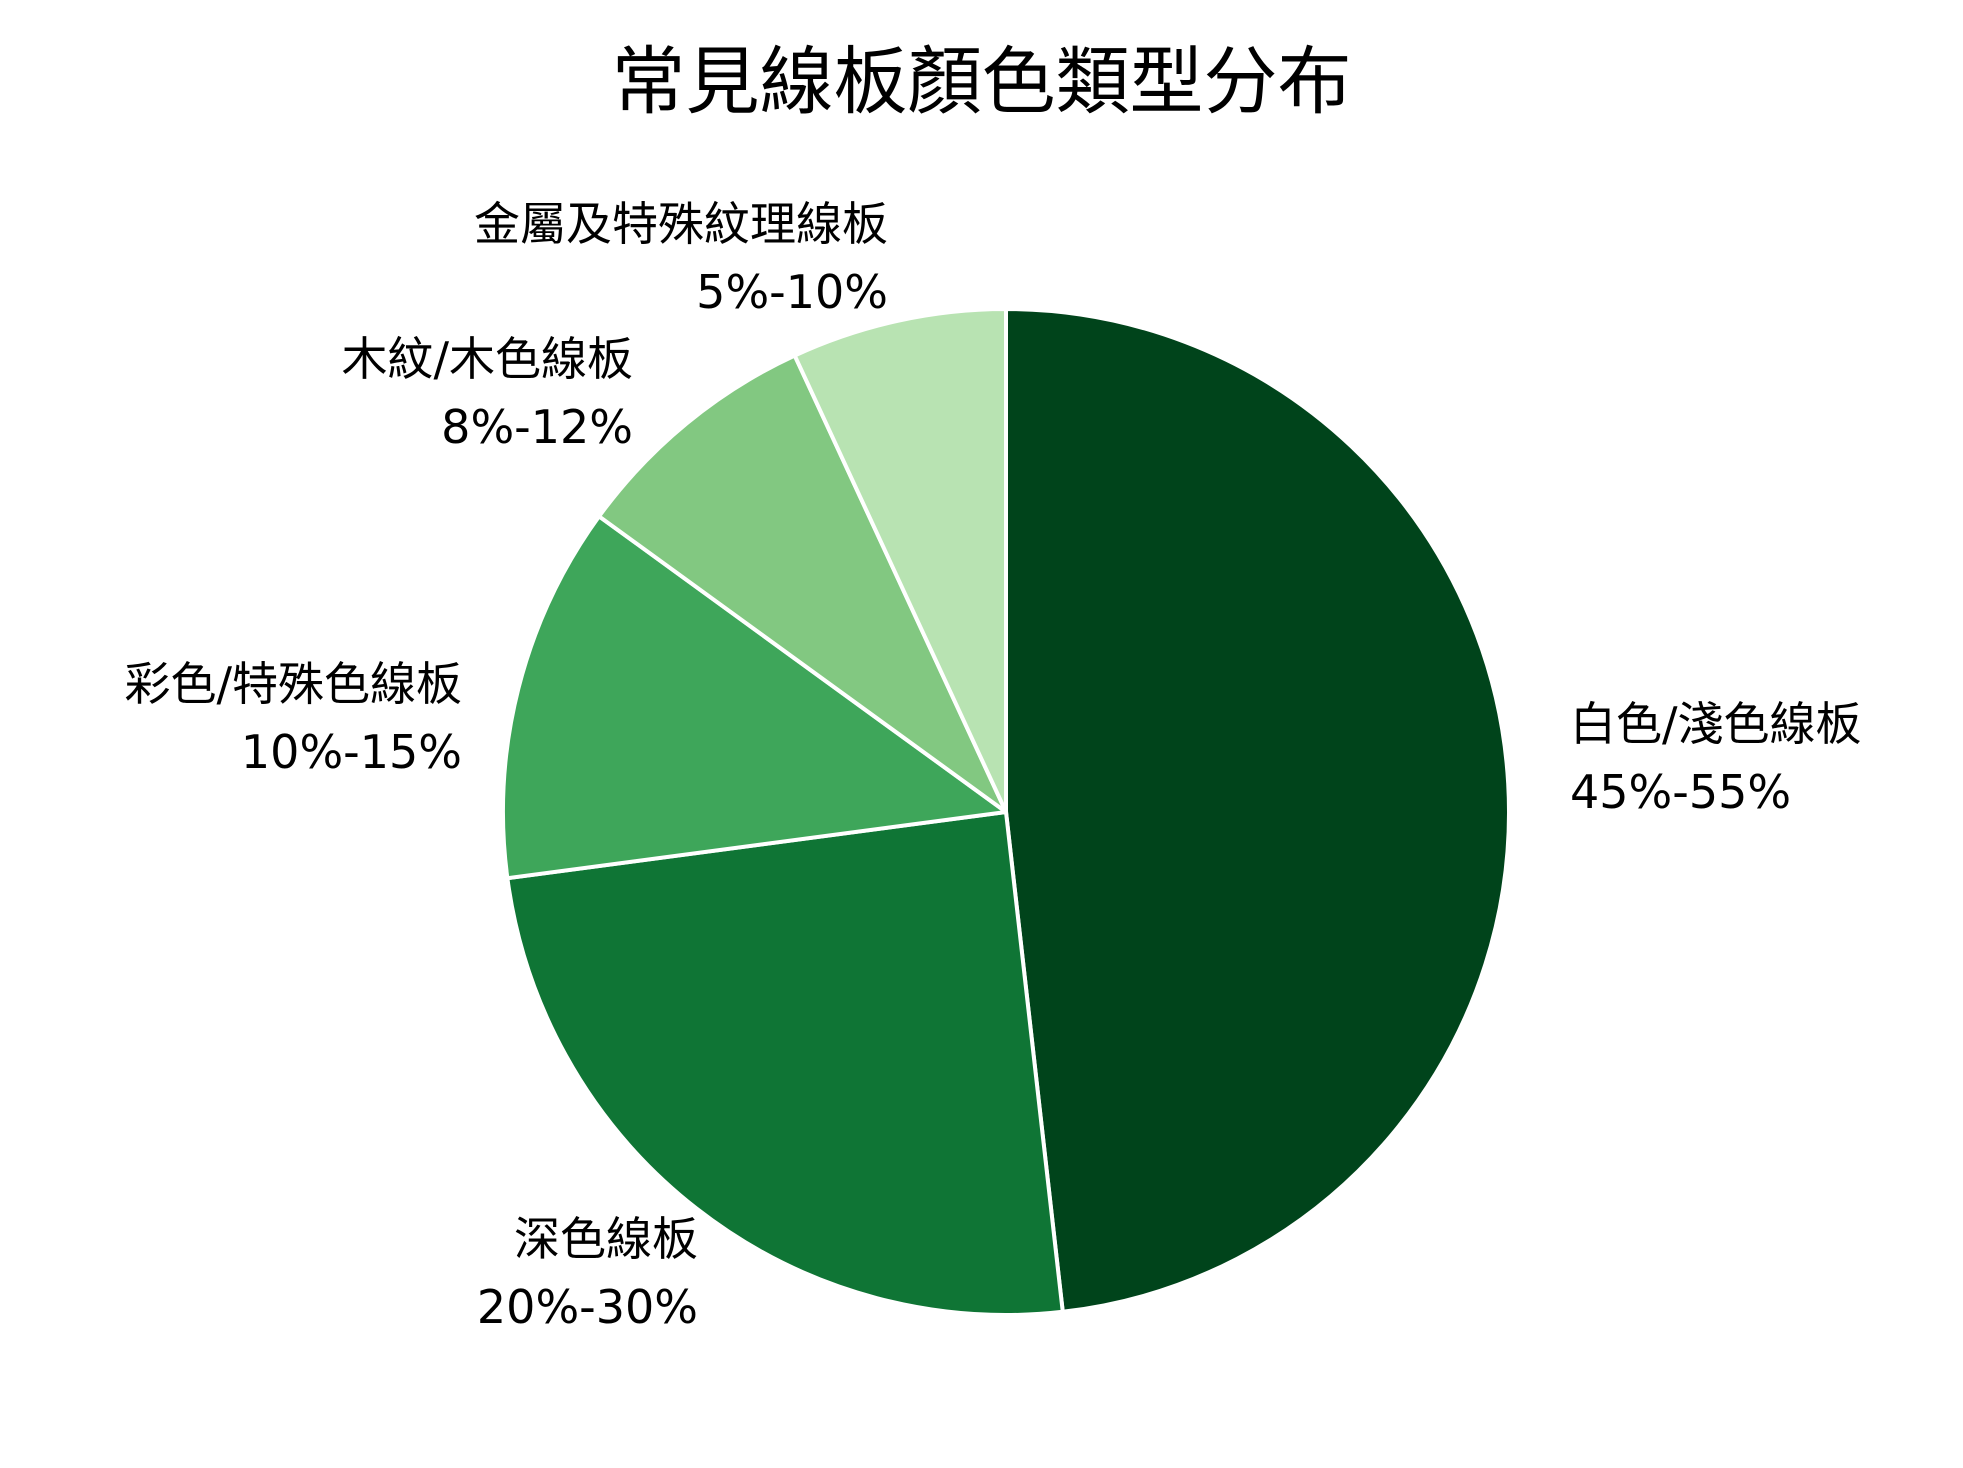 The width and height of the screenshot is (1963, 1468). What do you see at coordinates (537, 427) in the screenshot?
I see `slice-value-label-3: 8%-12%` at bounding box center [537, 427].